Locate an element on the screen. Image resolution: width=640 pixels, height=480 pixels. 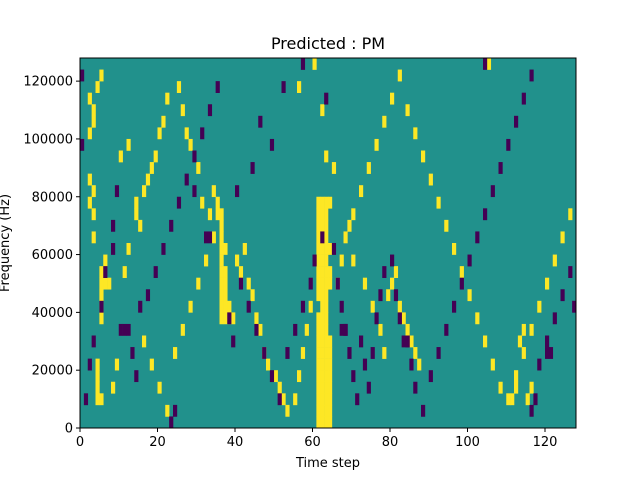
y-tick-label: 60000 is located at coordinates (52, 255).